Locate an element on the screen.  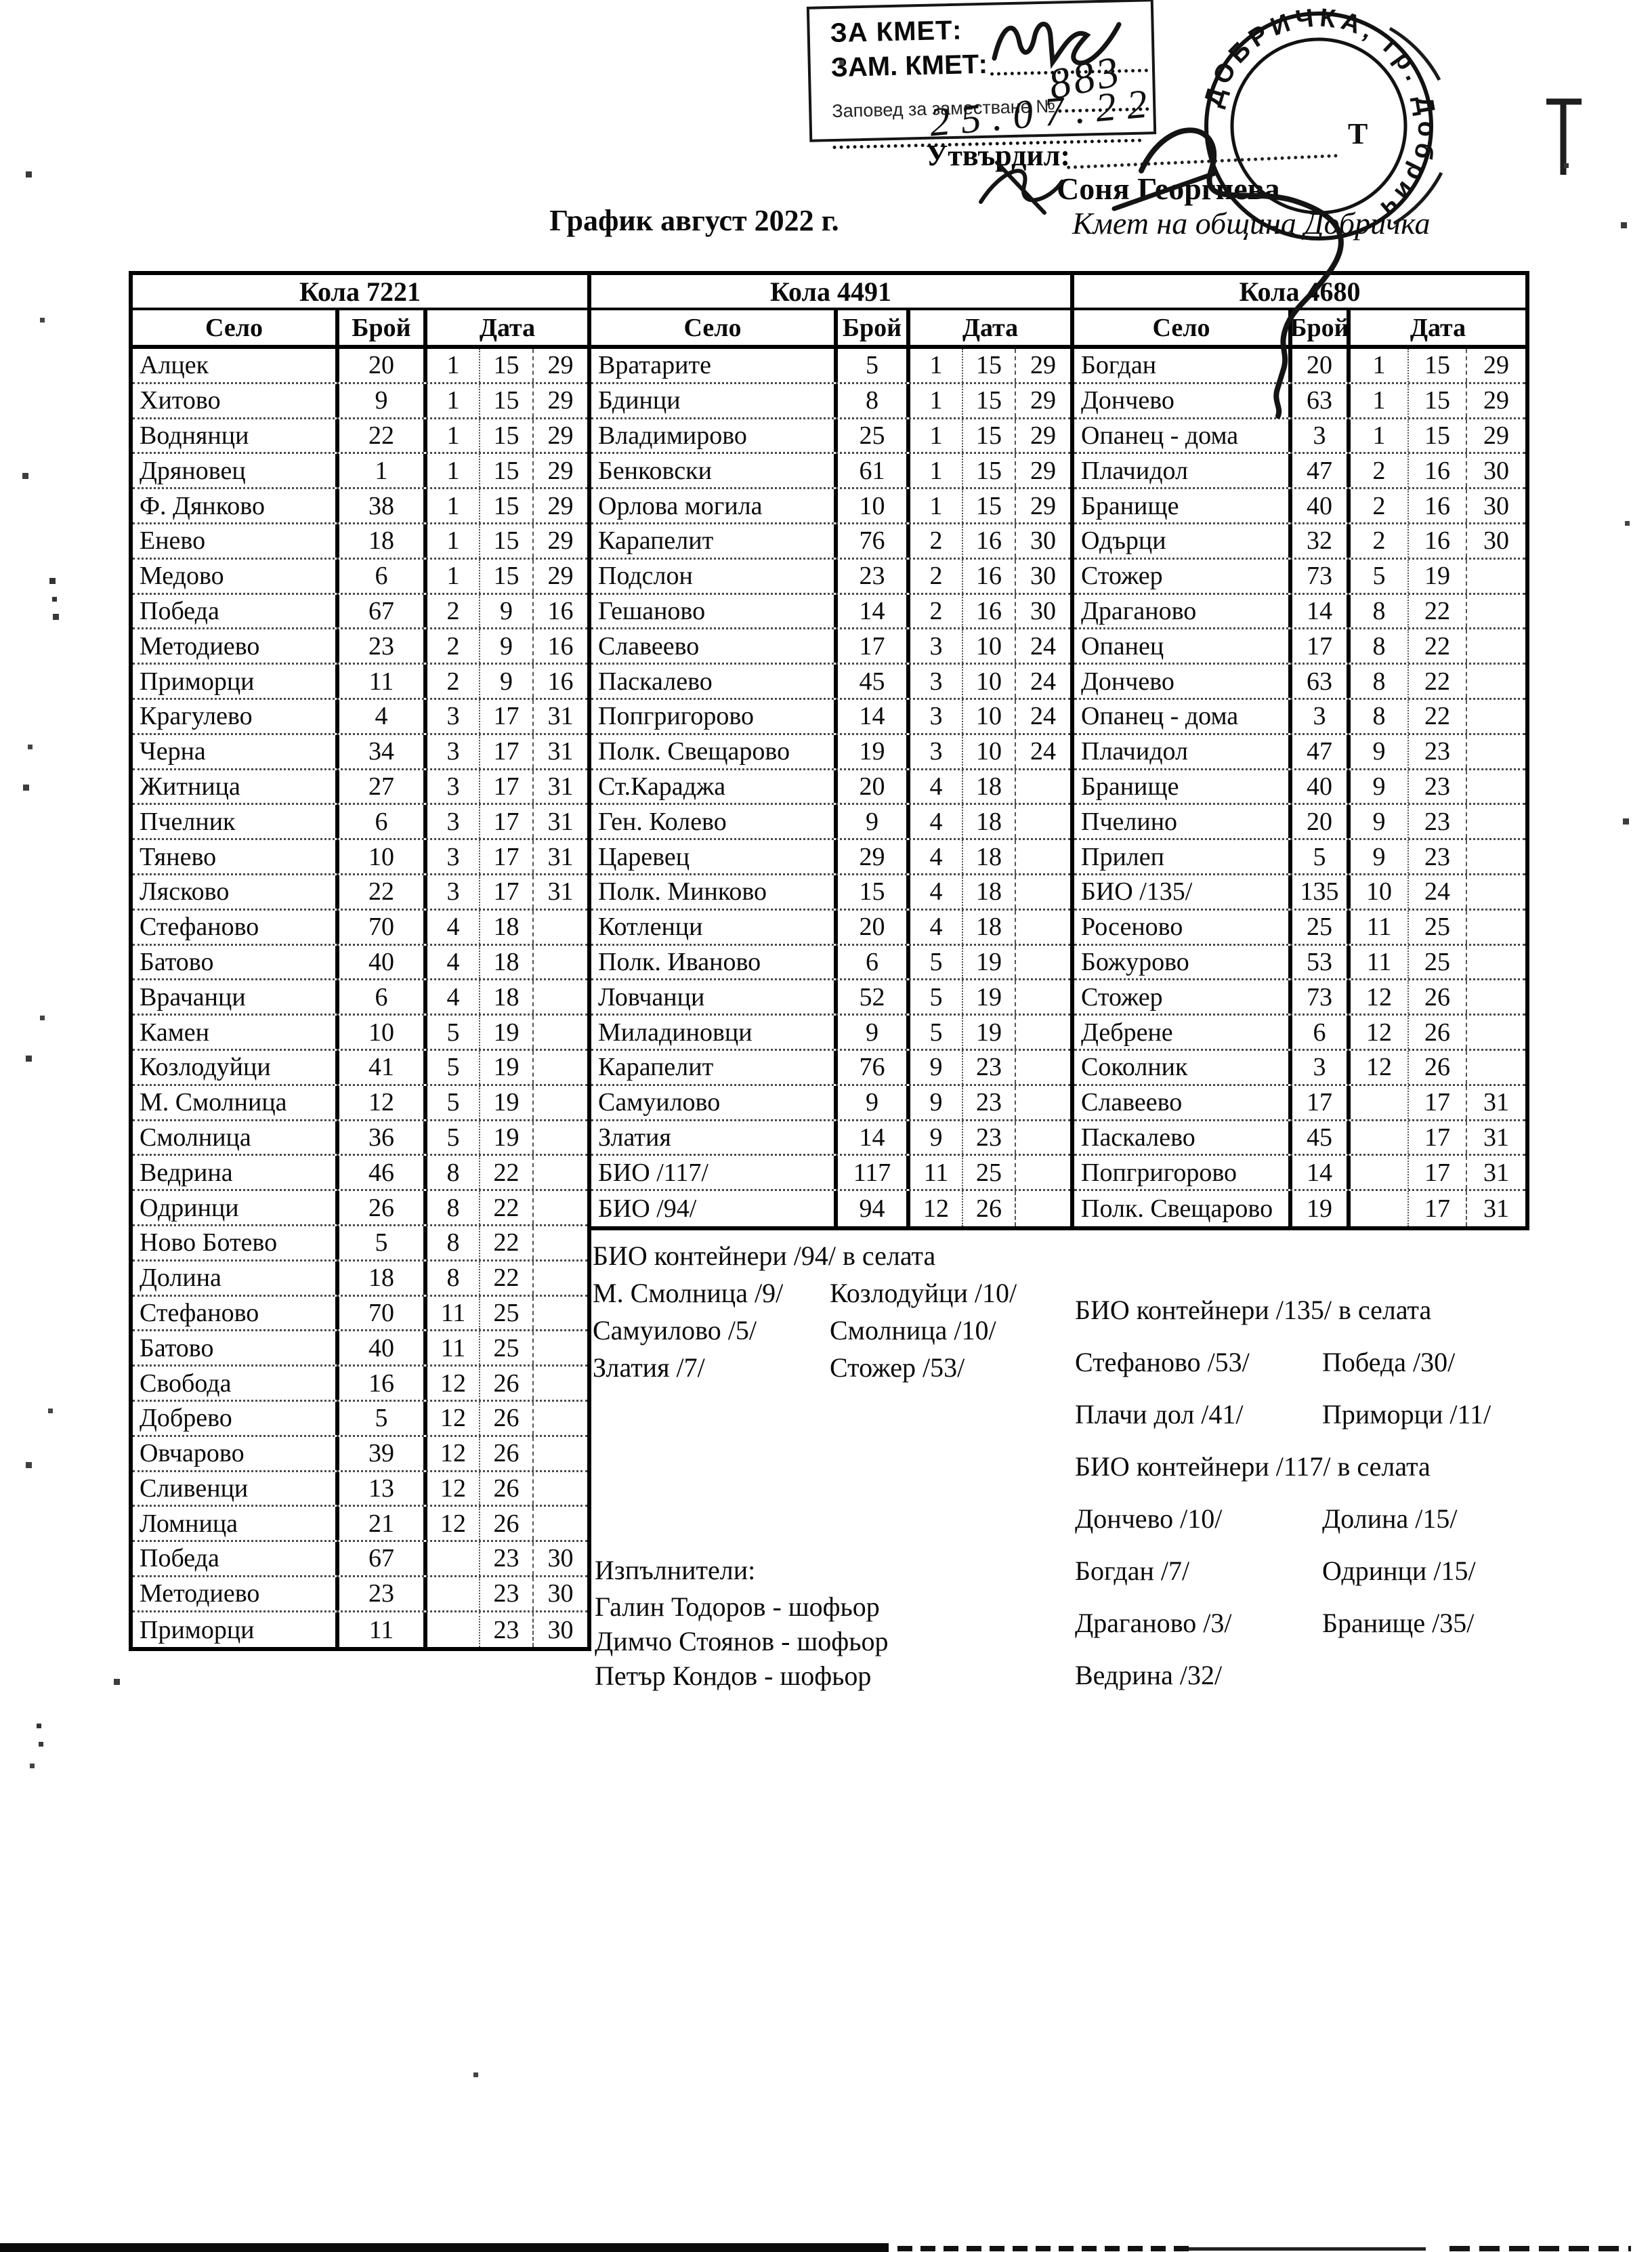
table-row: Сливенци 13 12 26 is located at coordinates (360, 1490).